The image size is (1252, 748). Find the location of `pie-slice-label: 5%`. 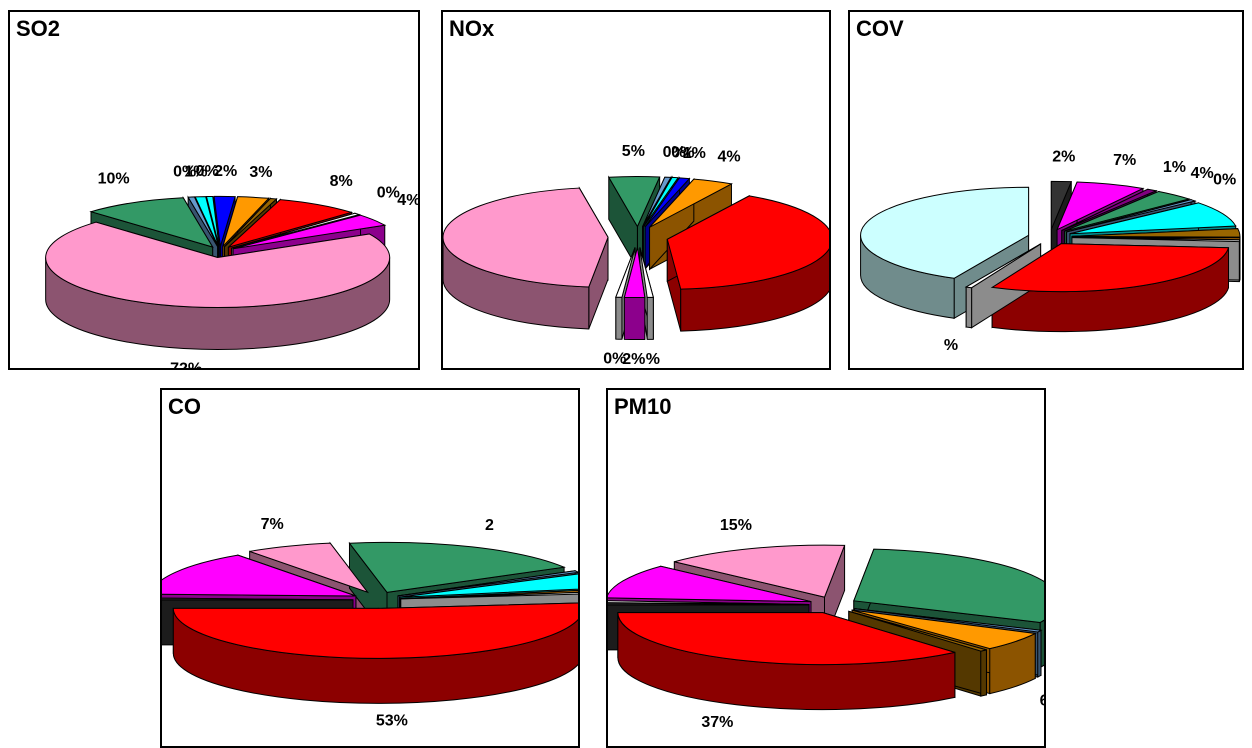

pie-slice-label: 5% is located at coordinates (633, 151).